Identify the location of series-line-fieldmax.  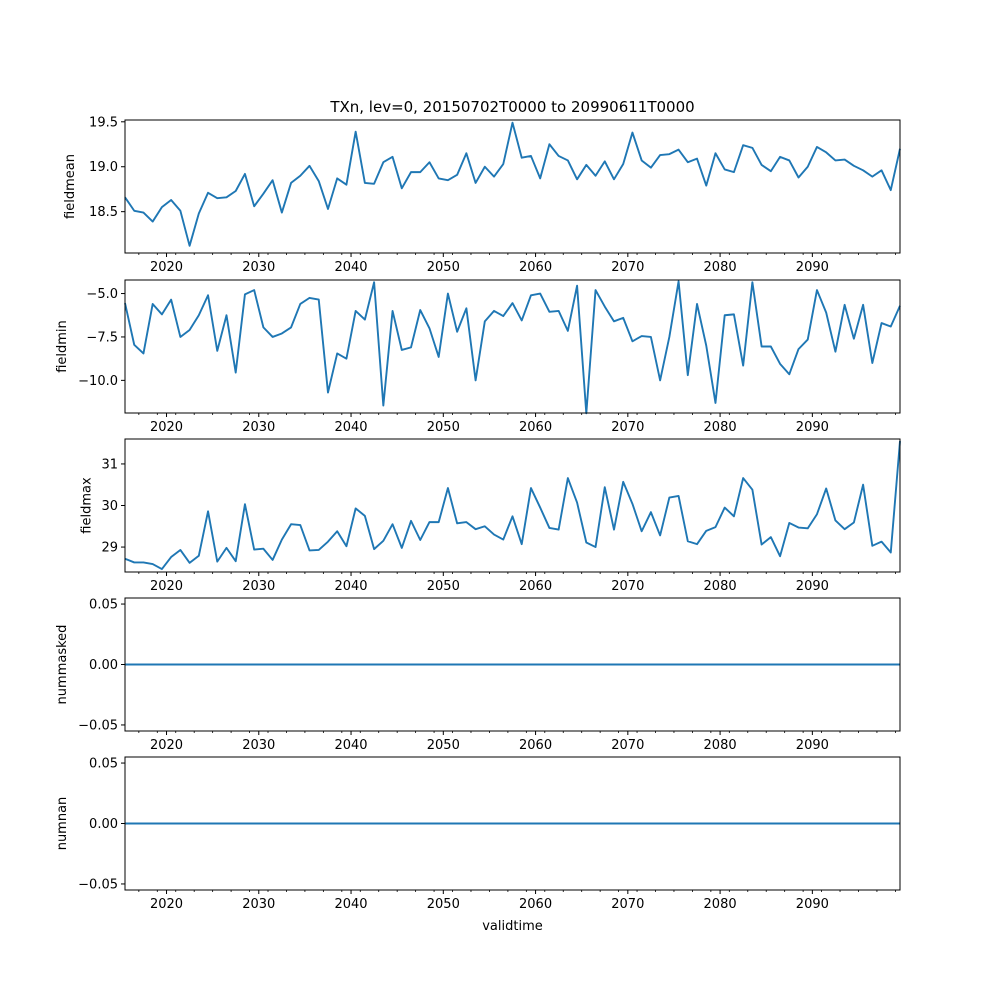
(512, 506).